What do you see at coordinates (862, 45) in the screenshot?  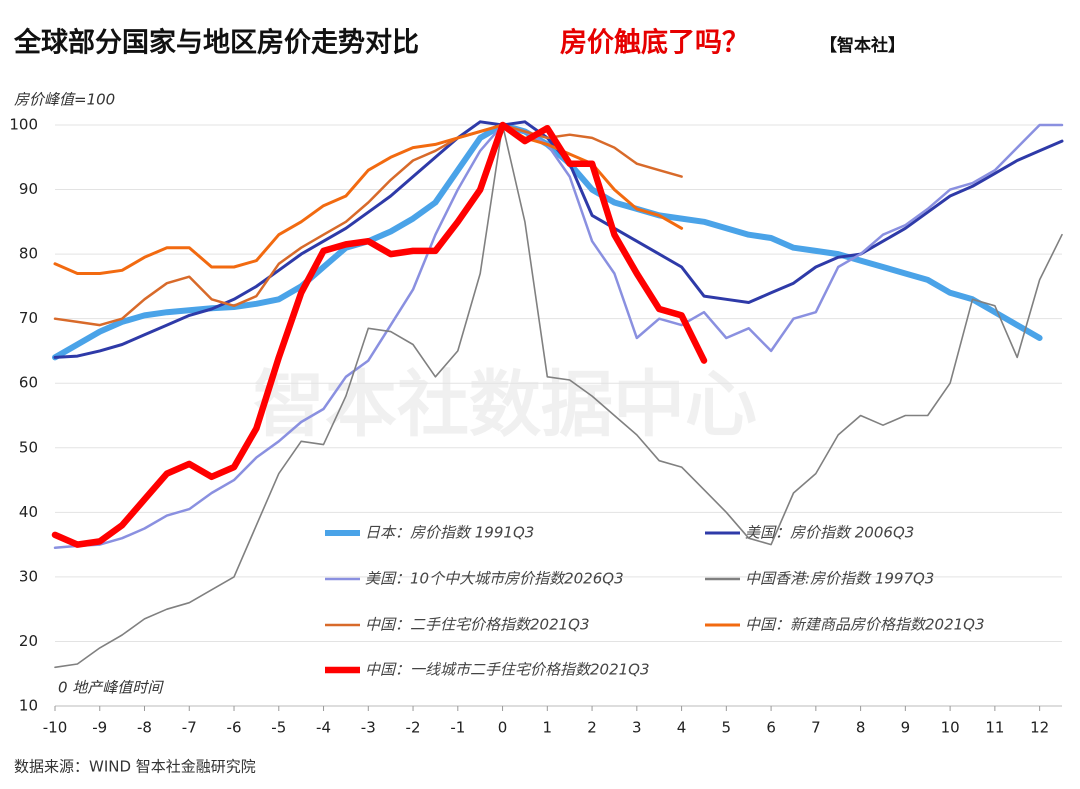 I see `brand: 【智本社】` at bounding box center [862, 45].